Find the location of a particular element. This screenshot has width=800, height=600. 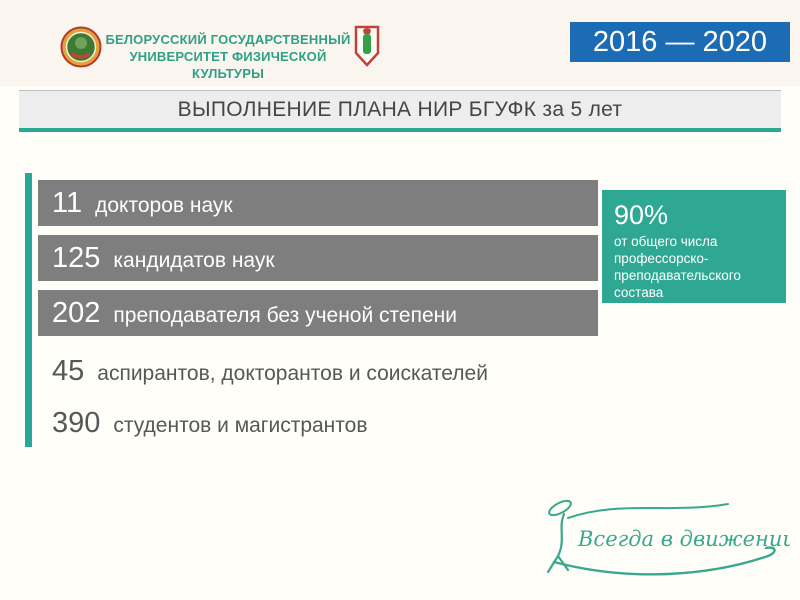

period-label: 2016 — 2020 is located at coordinates (680, 41).